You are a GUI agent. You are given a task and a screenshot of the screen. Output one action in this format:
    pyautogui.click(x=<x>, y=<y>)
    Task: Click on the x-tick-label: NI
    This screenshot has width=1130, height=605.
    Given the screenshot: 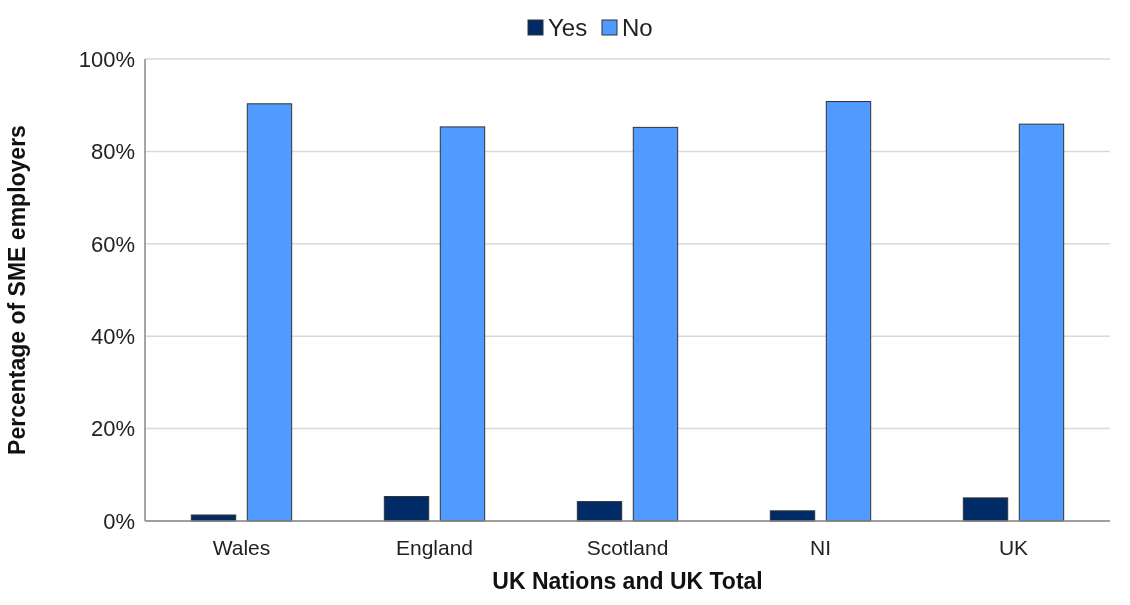 What is the action you would take?
    pyautogui.click(x=820, y=547)
    